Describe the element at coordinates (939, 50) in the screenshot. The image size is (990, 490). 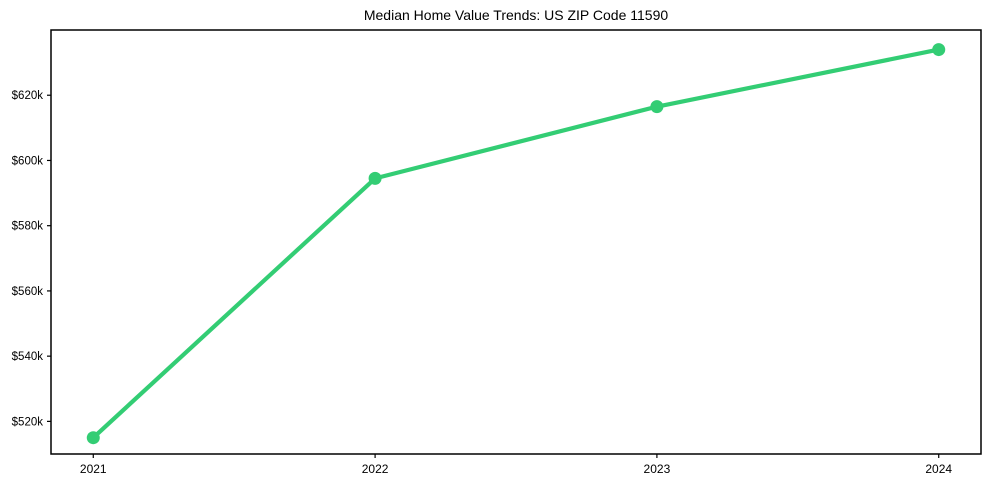
I see `data-point-2024` at that location.